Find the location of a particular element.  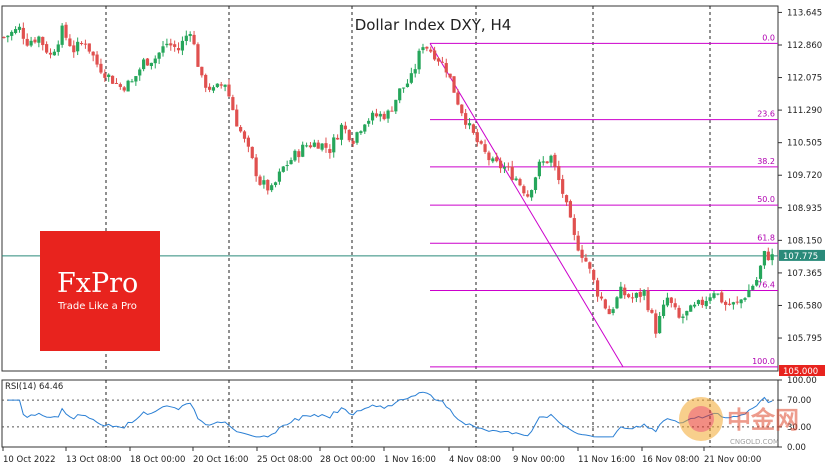

rsi-panel is located at coordinates (390, 414).